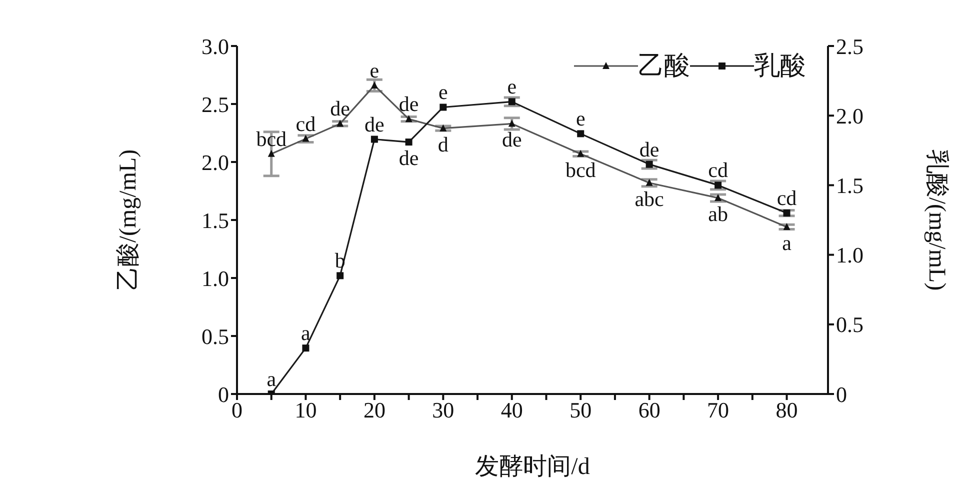 Image resolution: width=969 pixels, height=502 pixels. Describe the element at coordinates (532, 467) in the screenshot. I see `x-axis-title: 发酵时间/d` at that location.